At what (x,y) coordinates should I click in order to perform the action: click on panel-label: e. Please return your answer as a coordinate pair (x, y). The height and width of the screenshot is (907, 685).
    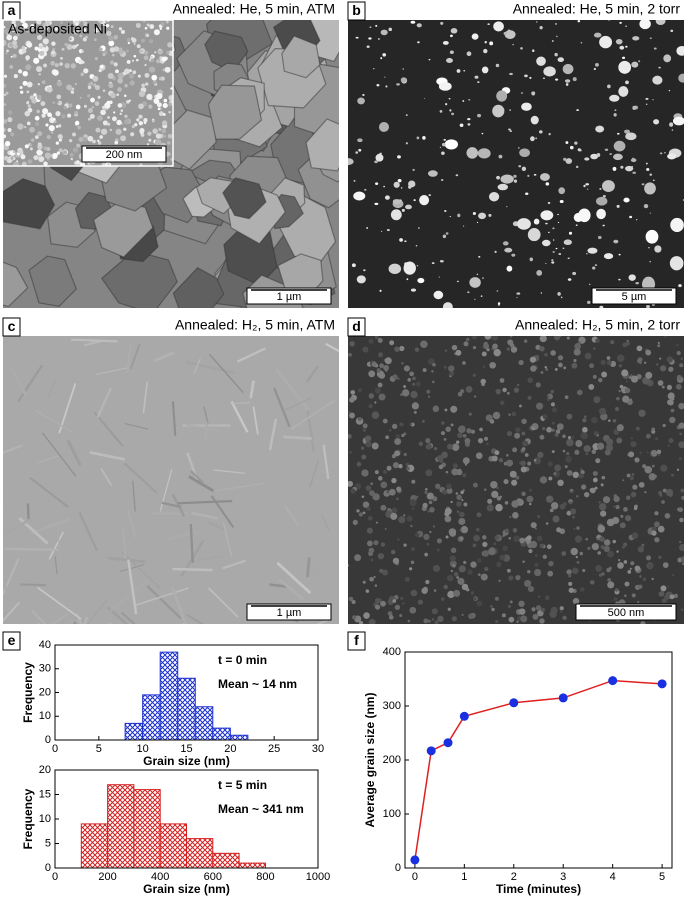
    Looking at the image, I should click on (12, 640).